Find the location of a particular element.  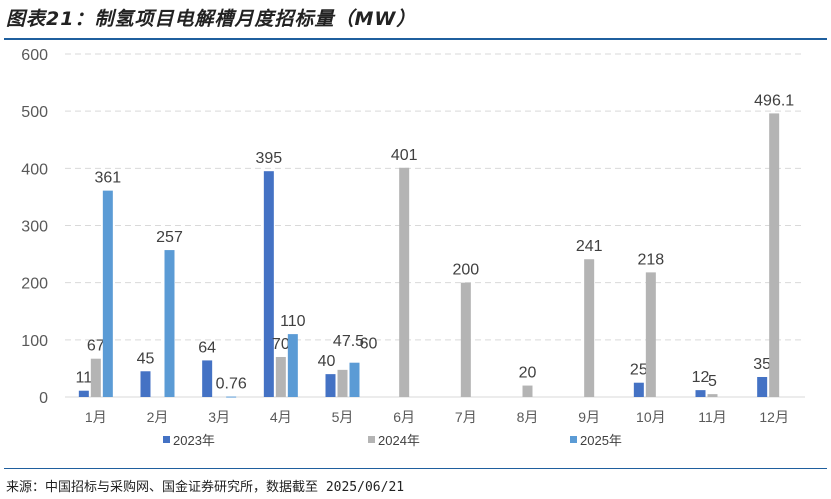

y-tick-label: 300 is located at coordinates (34, 227).